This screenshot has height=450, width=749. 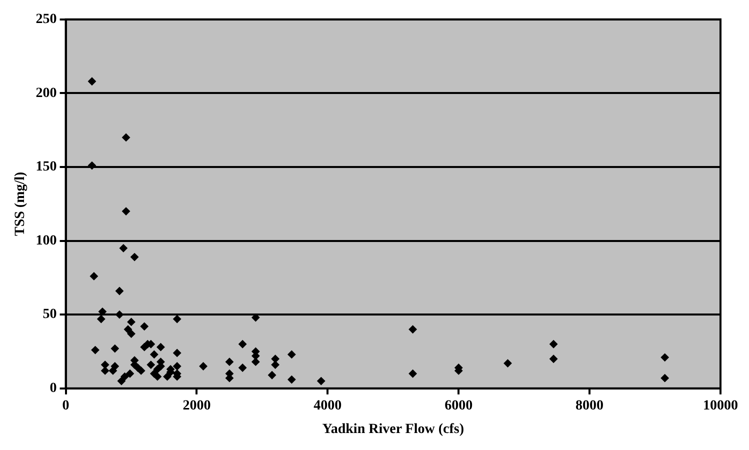 What do you see at coordinates (53, 388) in the screenshot?
I see `y-tick-label: 0` at bounding box center [53, 388].